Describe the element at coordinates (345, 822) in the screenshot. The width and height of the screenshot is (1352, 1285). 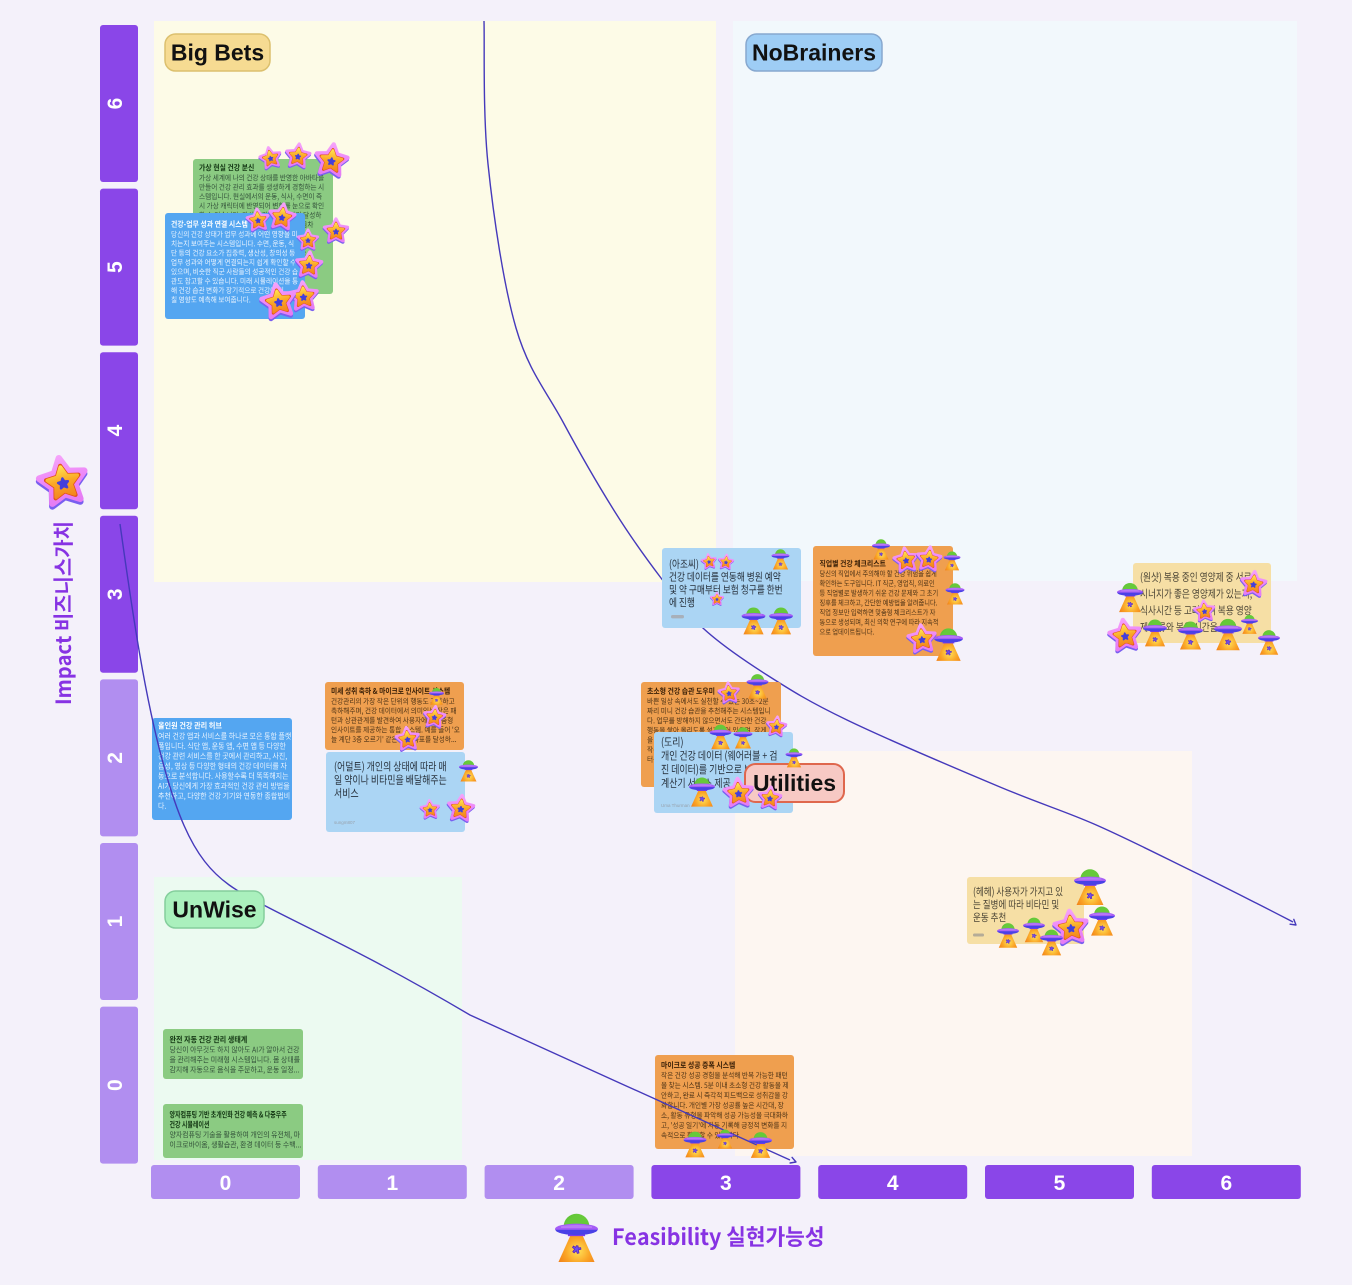
I see `svg-text: sungm807` at that location.